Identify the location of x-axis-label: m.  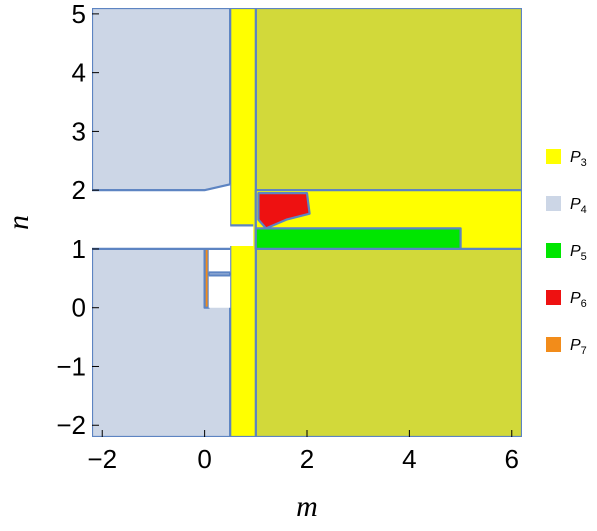
(307, 506).